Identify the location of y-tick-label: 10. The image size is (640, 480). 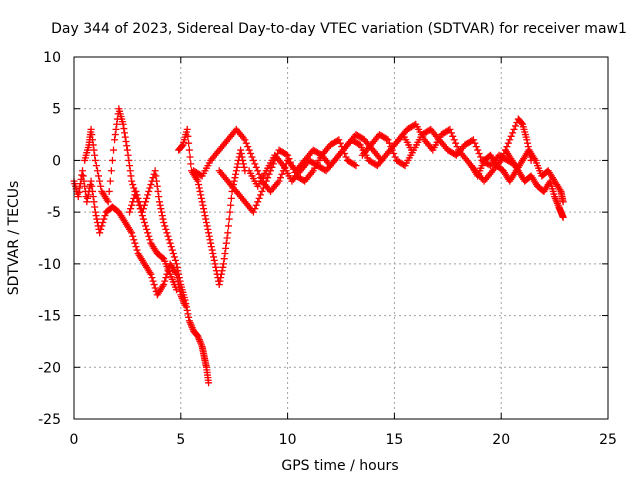
(52, 58).